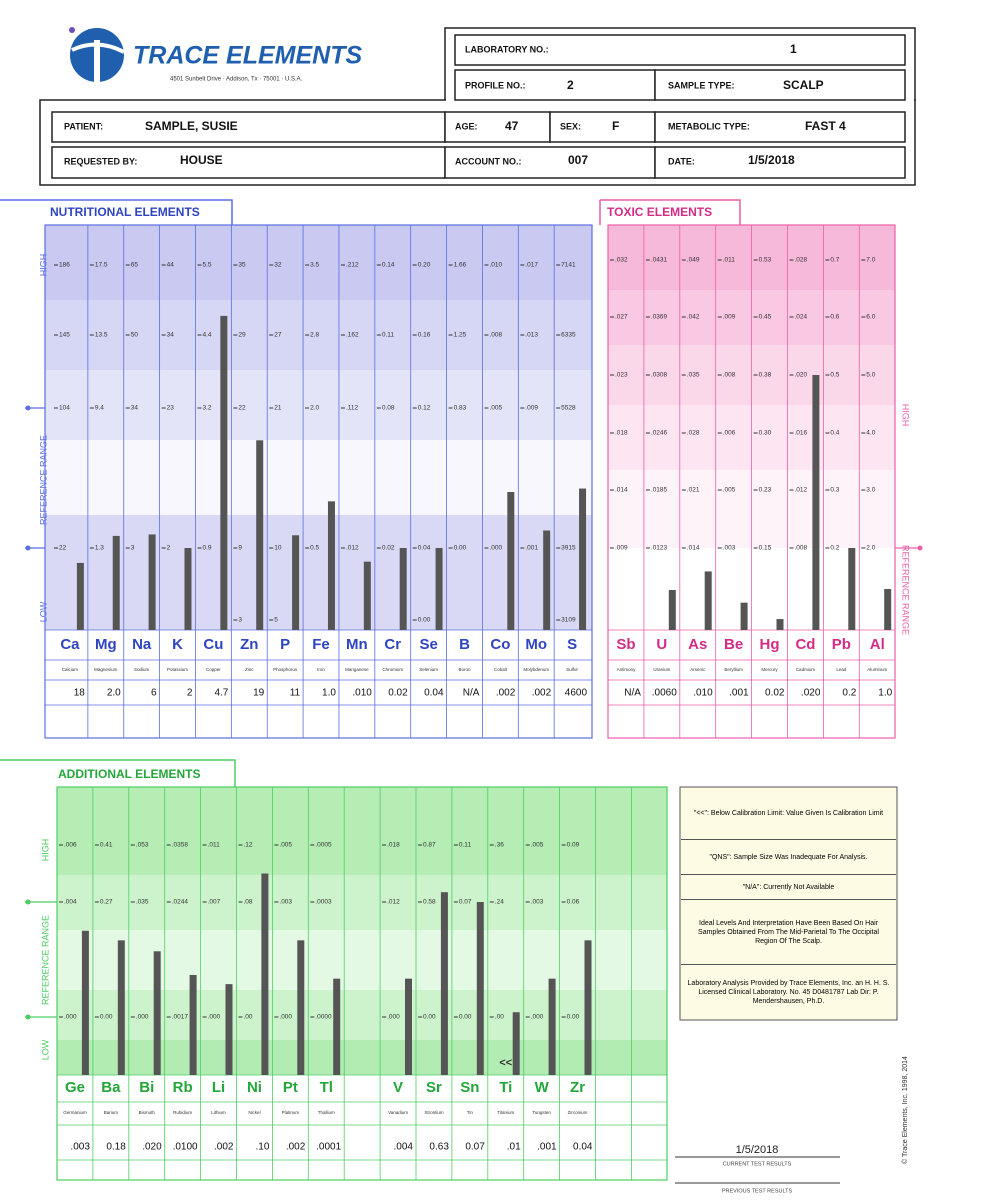 Image resolution: width=982 pixels, height=1204 pixels. Describe the element at coordinates (805, 644) in the screenshot. I see `element-symbol: Cd` at that location.